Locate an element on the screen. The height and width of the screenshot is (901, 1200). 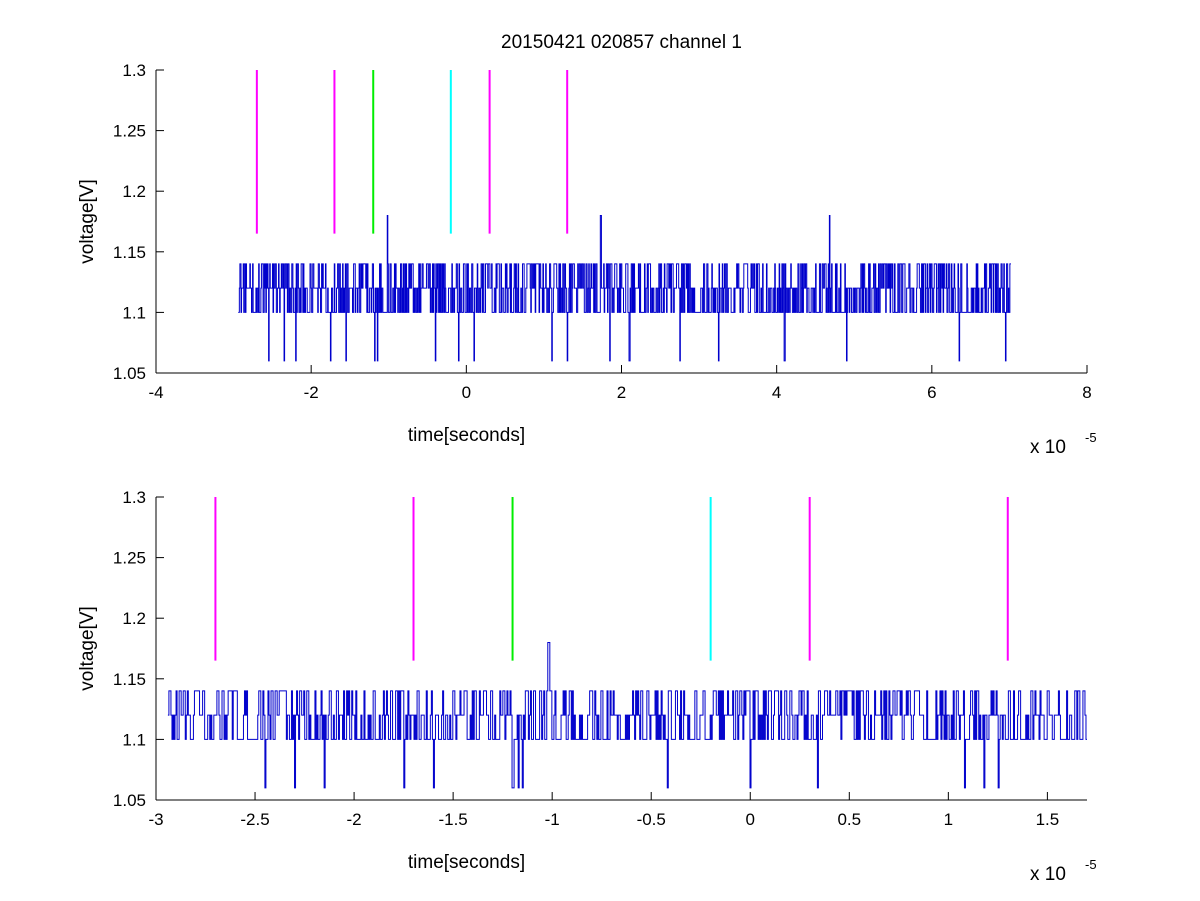
x-tick-label: 8 is located at coordinates (1086, 392).